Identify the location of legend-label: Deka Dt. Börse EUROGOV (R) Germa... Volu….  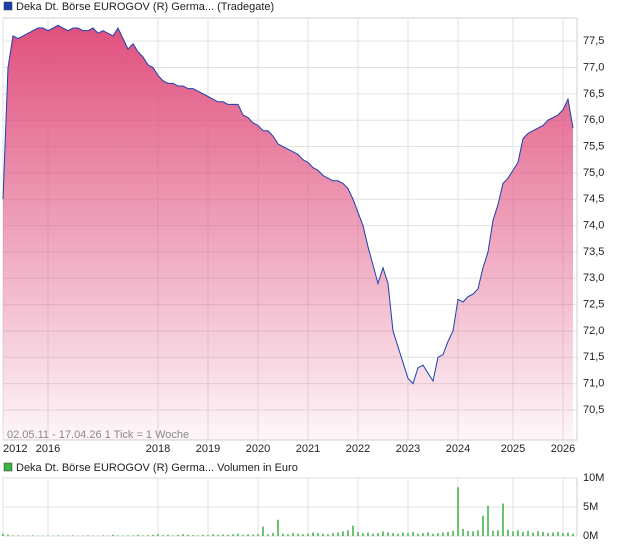
(157, 468).